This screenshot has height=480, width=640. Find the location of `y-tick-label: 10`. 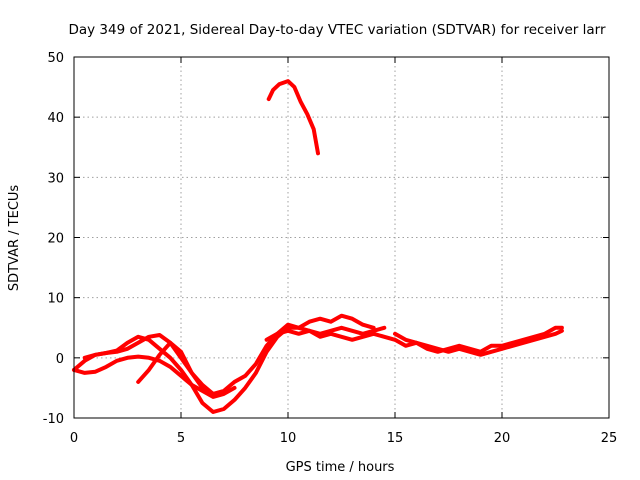

y-tick-label: 10 is located at coordinates (55, 299).